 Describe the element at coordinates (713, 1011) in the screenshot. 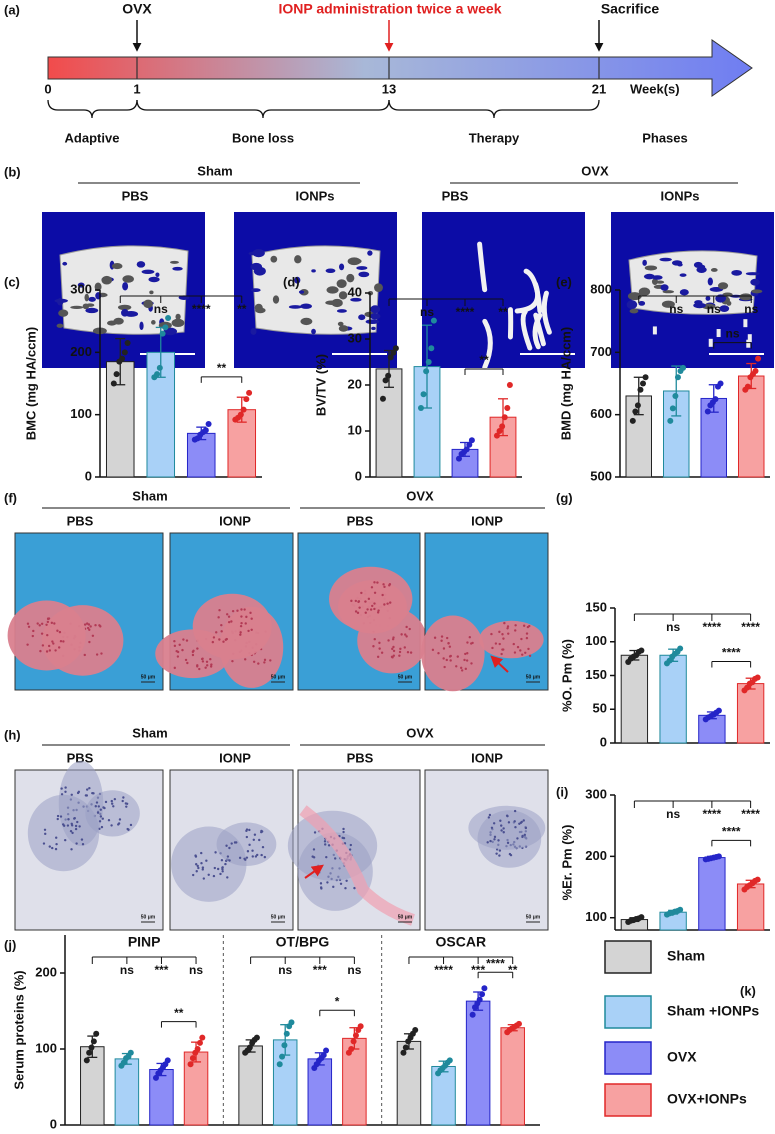

I see `legend-label: Sham +IONPs` at that location.